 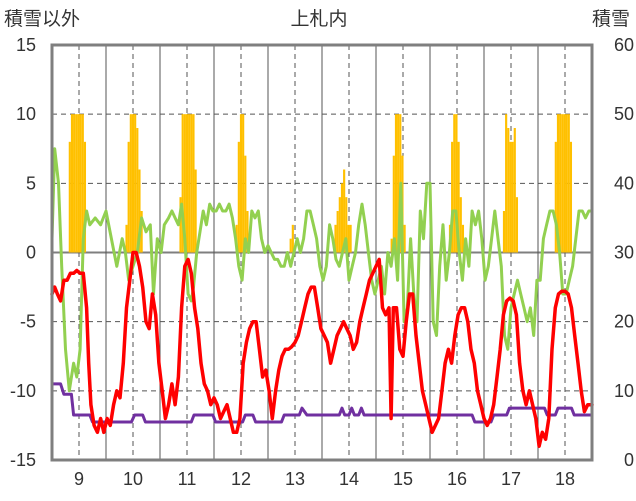 What do you see at coordinates (629, 460) in the screenshot?
I see `right-tick-label: 0` at bounding box center [629, 460].